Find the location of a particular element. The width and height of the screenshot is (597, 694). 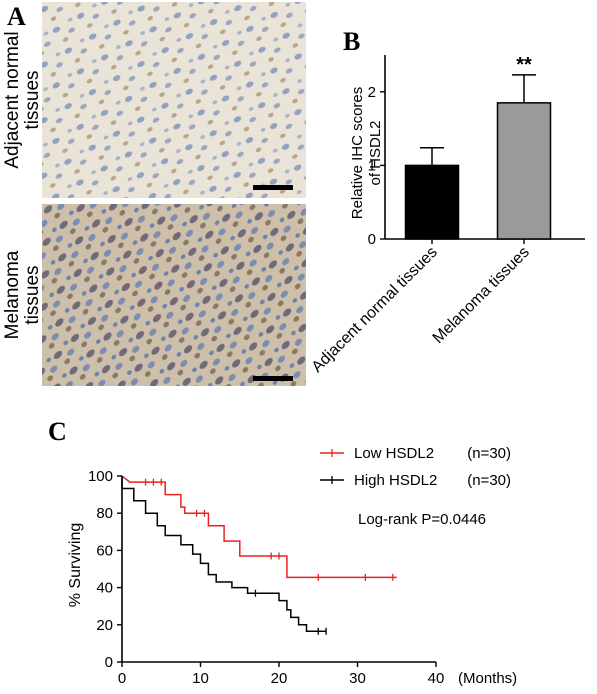

top-label-line2: tissues is located at coordinates (32, 99).